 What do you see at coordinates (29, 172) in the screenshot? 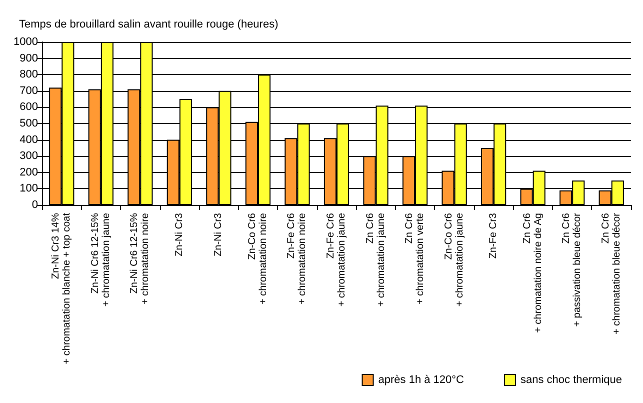
I see `y-tick-label: 200` at bounding box center [29, 172].